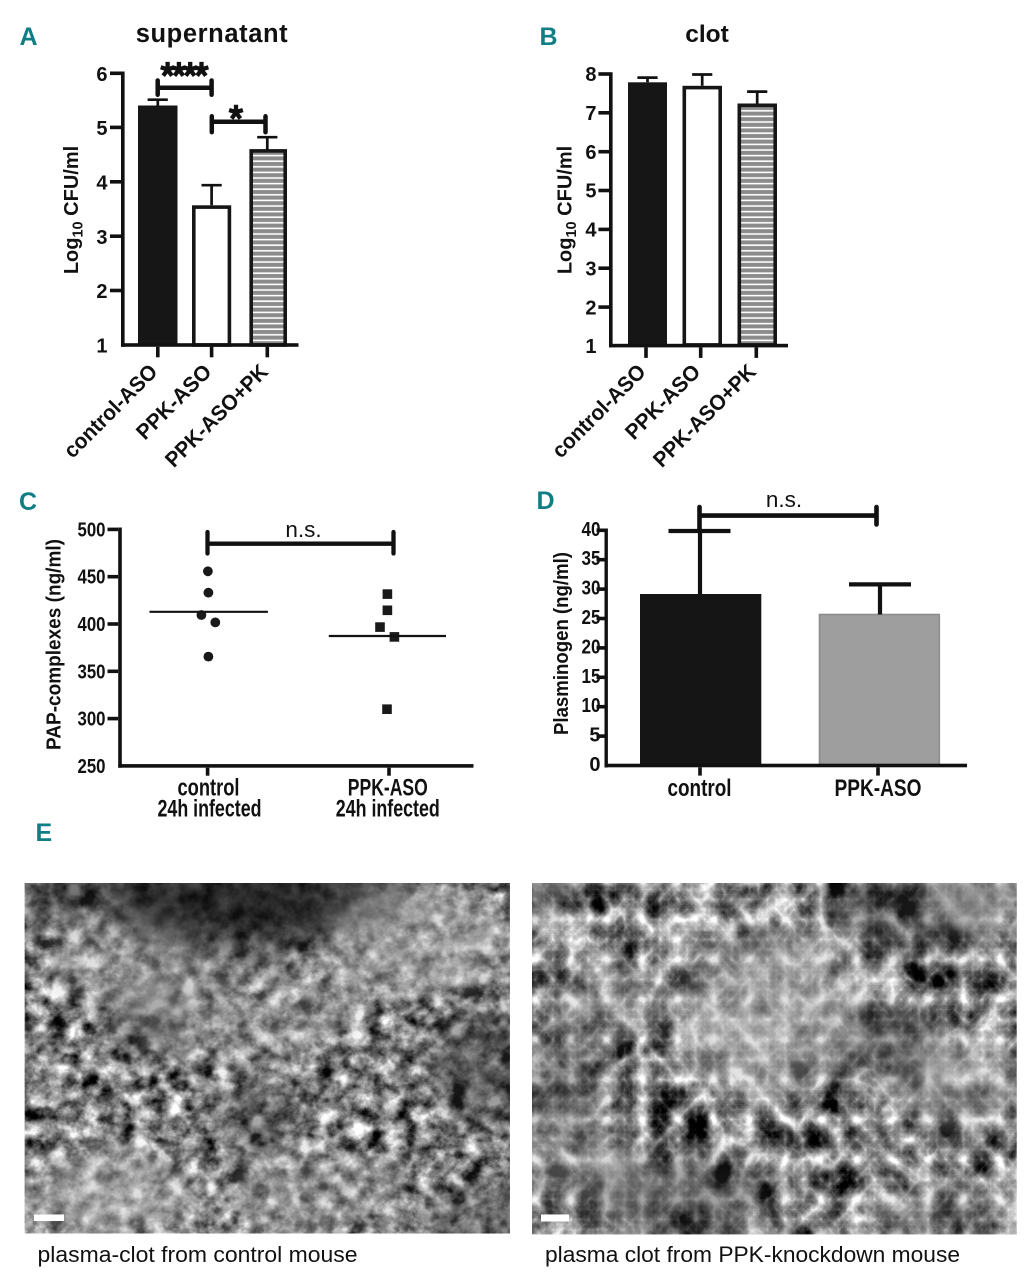 The height and width of the screenshot is (1285, 1032). I want to click on svg-text: 25, so click(591, 618).